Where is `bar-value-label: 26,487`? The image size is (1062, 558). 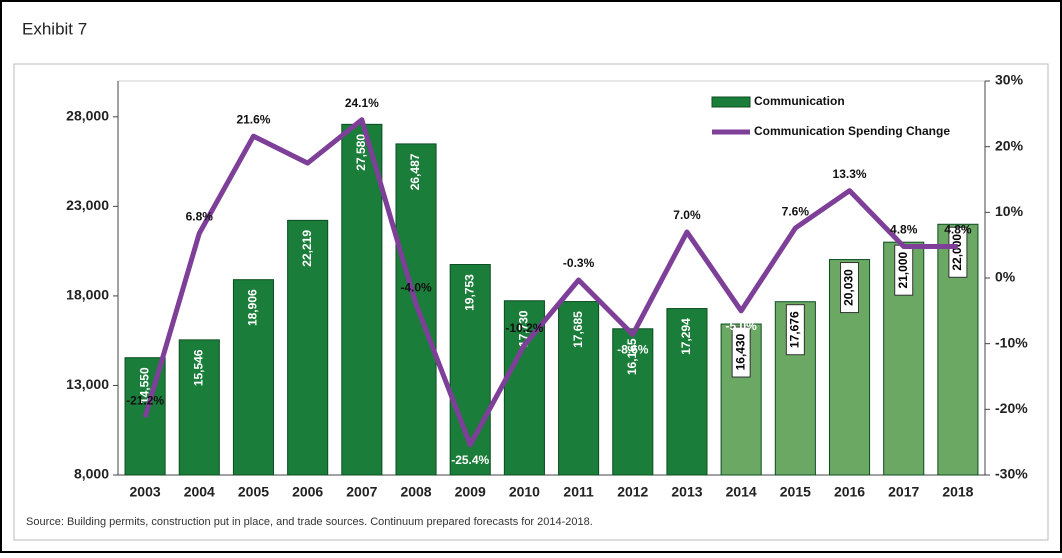 bar-value-label: 26,487 is located at coordinates (415, 171).